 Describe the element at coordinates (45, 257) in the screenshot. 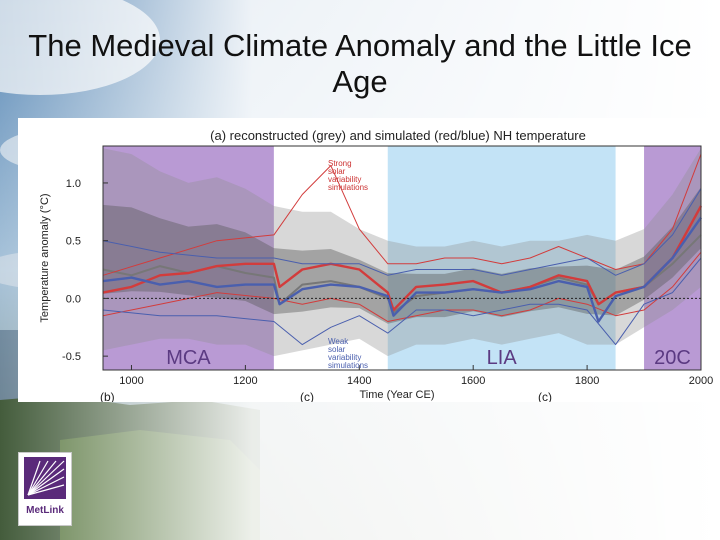

I see `y-axis-label: Temperature anomaly (°C)` at that location.